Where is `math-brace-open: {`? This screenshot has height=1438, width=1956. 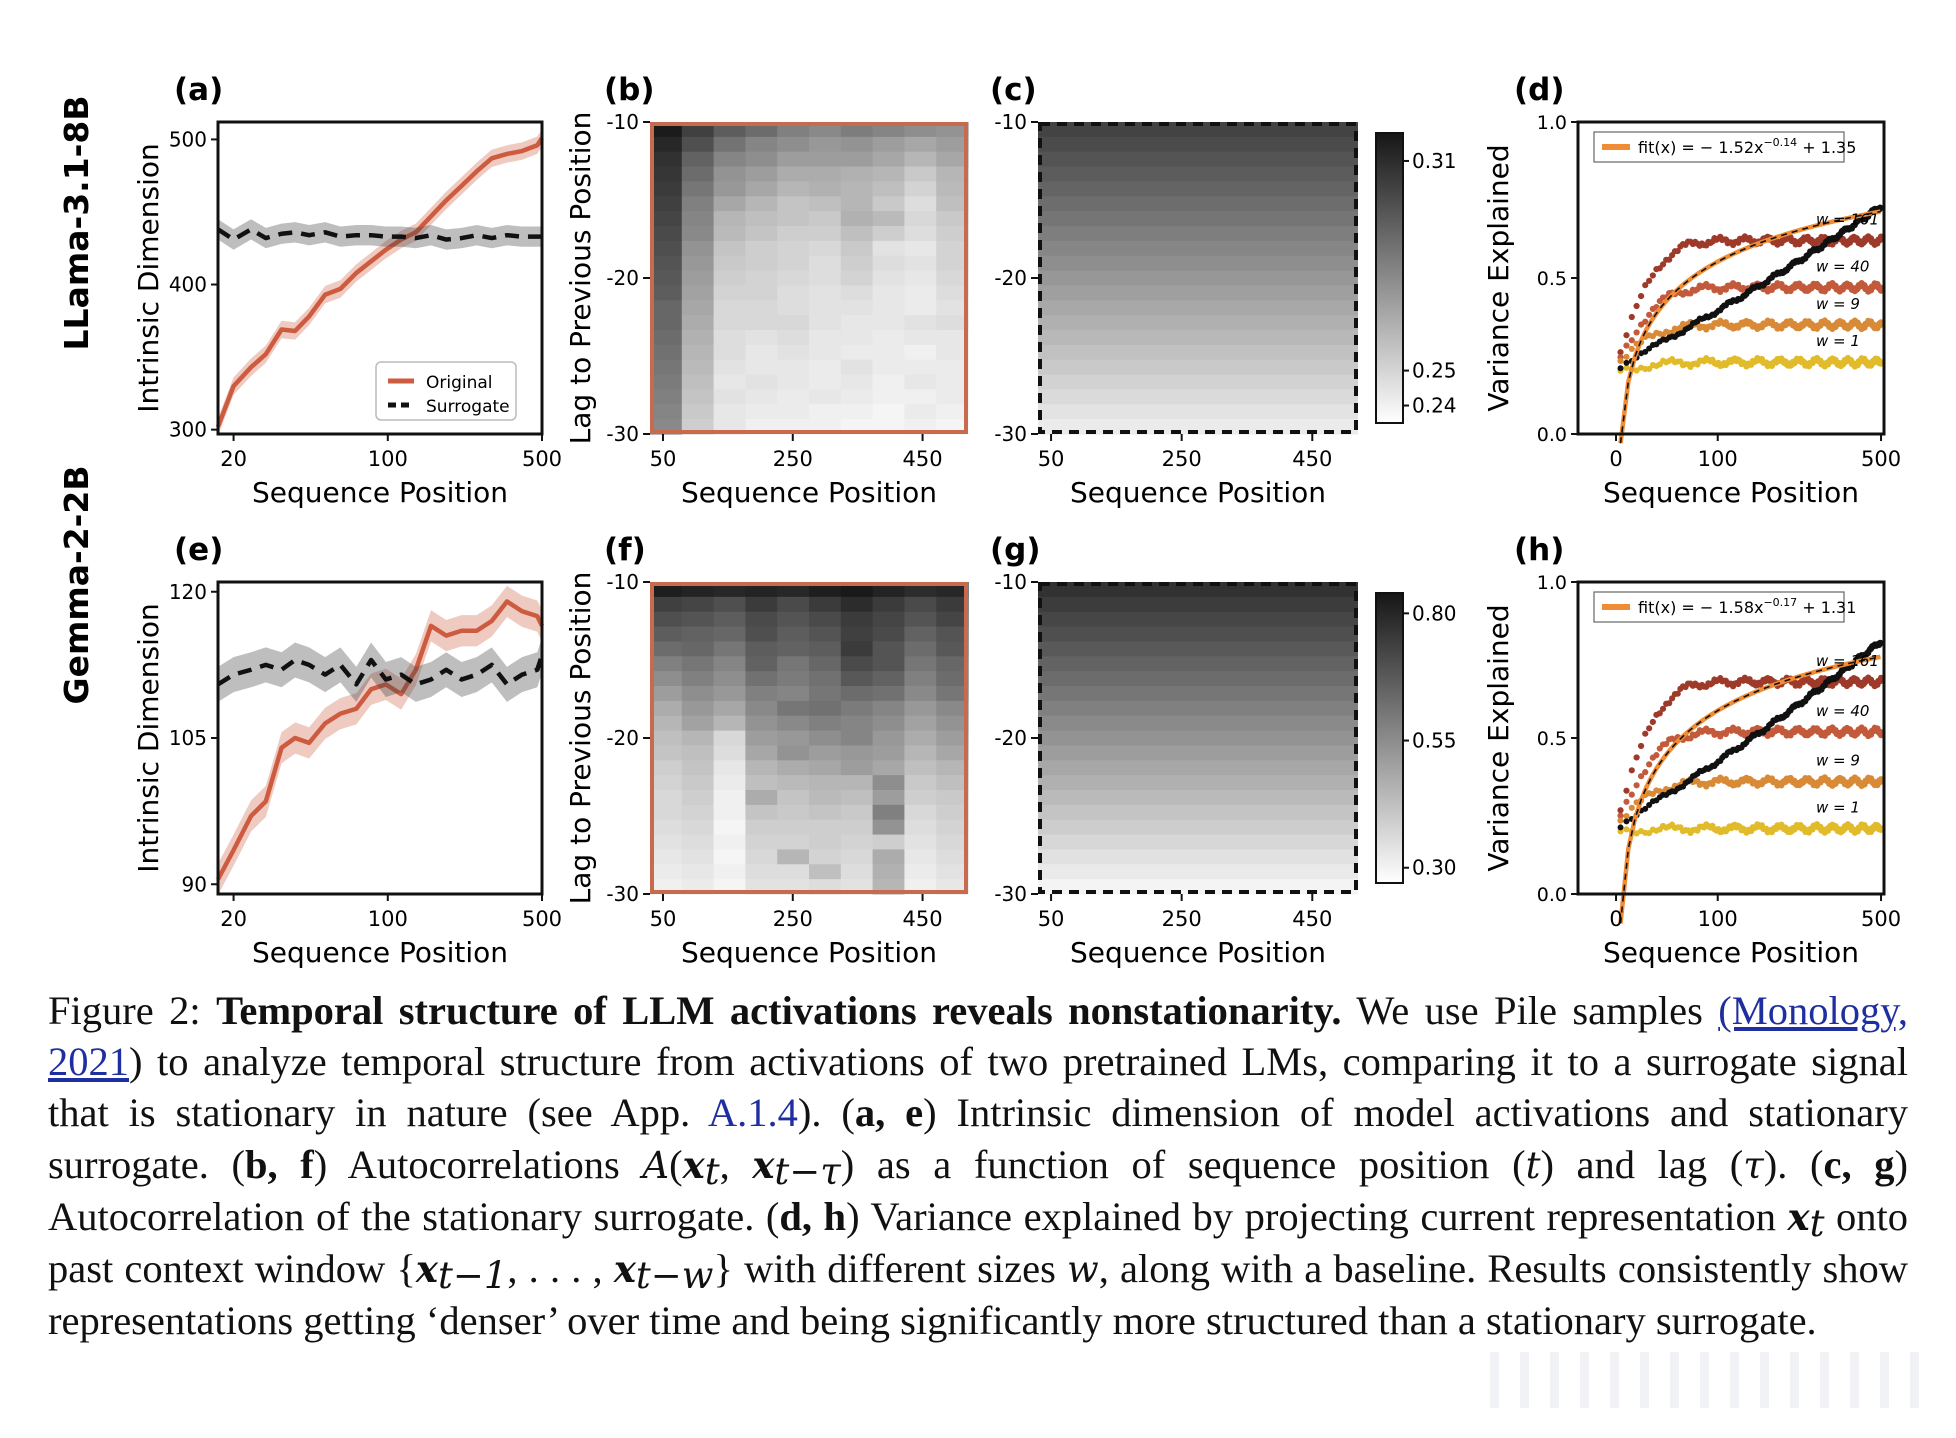
math-brace-open: { is located at coordinates (406, 1269).